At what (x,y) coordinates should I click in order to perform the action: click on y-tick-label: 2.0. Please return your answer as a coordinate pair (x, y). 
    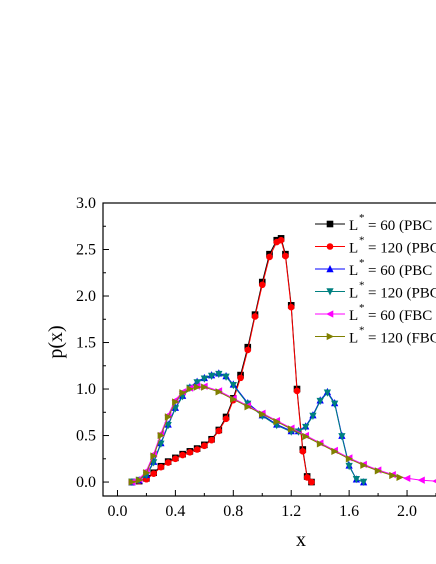
    Looking at the image, I should click on (86, 296).